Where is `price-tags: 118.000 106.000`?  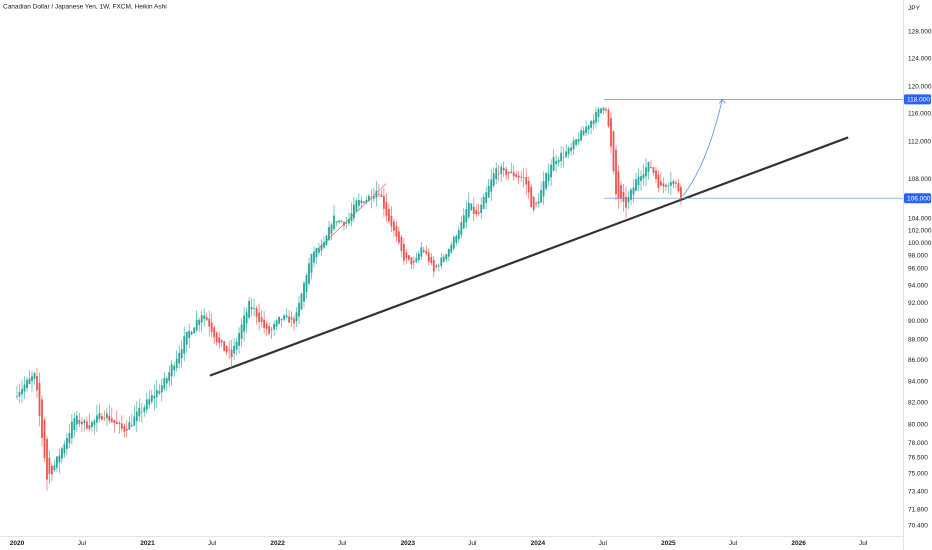
price-tags: 118.000 106.000 is located at coordinates (917, 149).